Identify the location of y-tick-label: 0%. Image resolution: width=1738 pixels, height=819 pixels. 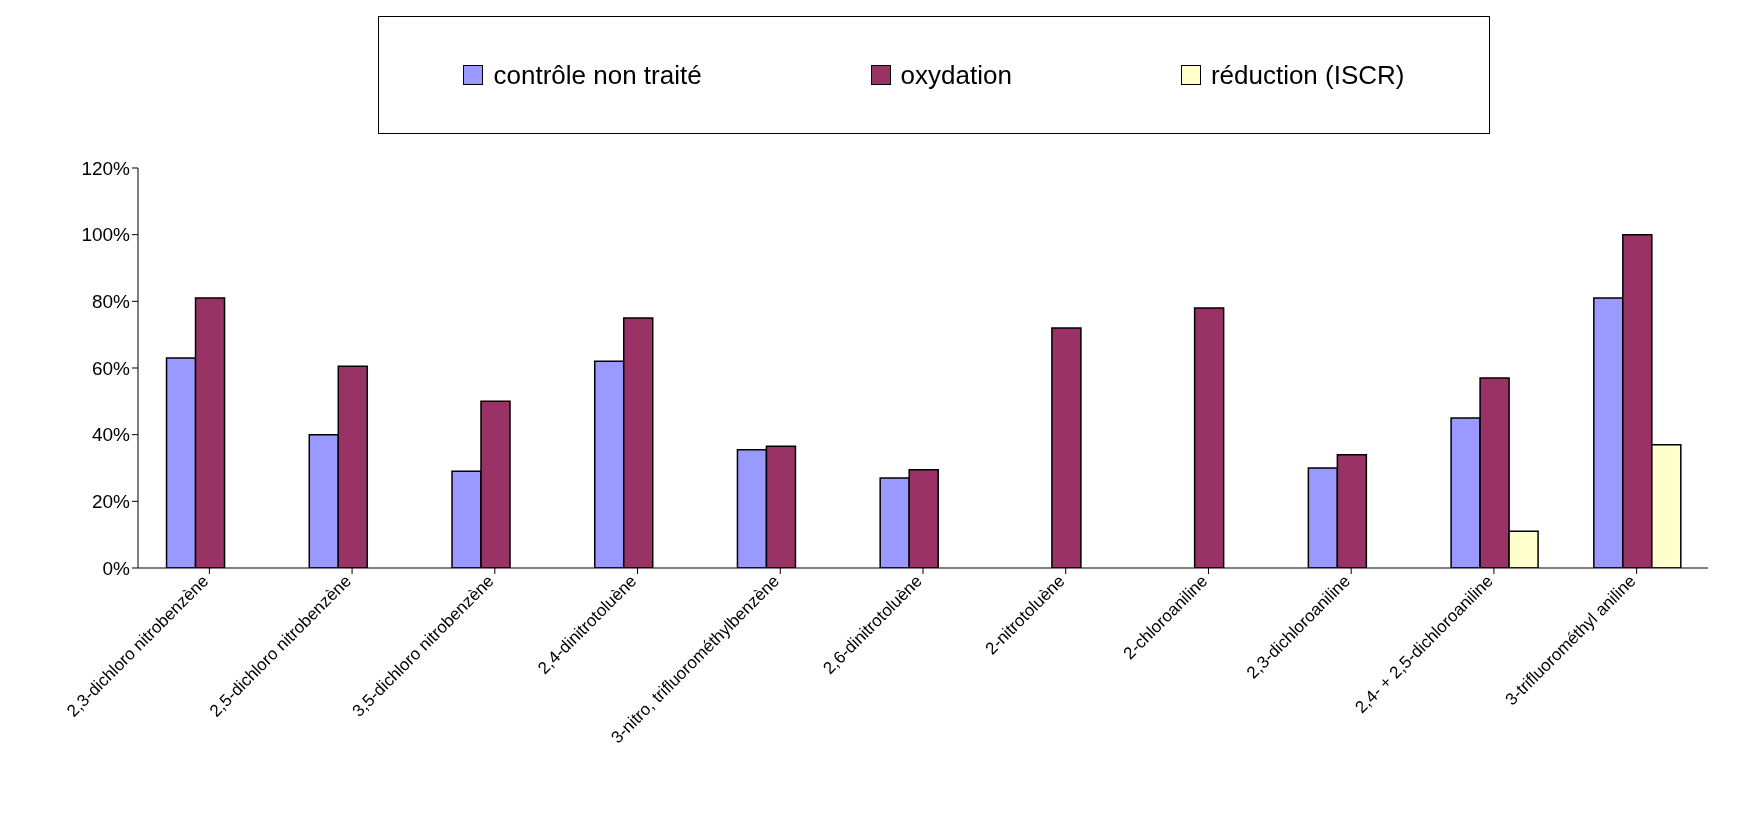
(116, 568).